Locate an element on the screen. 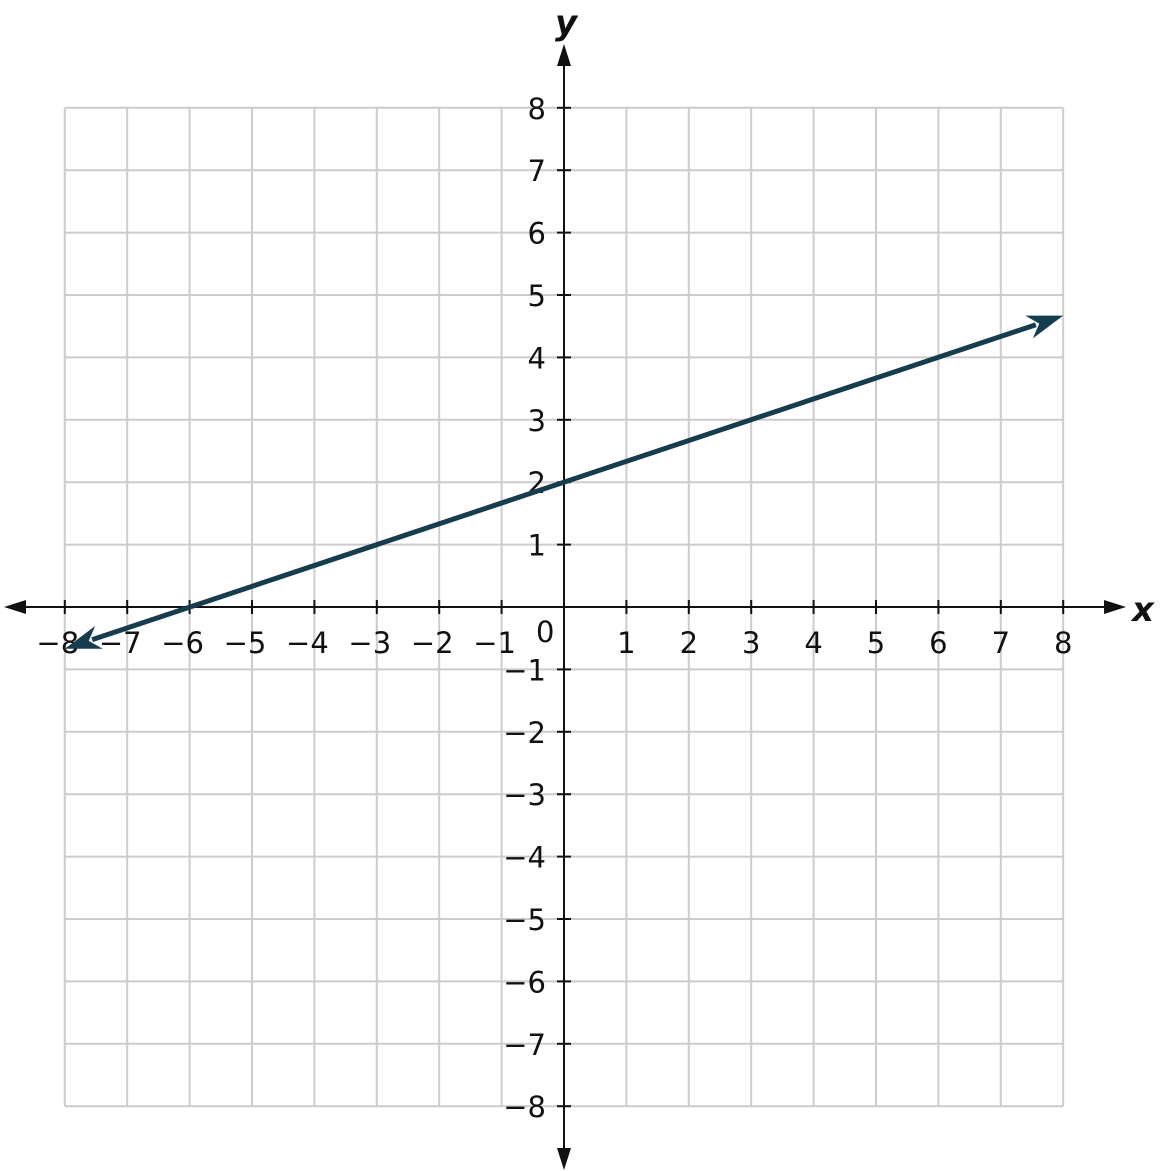  y-tick-label: −8 is located at coordinates (524, 1107).